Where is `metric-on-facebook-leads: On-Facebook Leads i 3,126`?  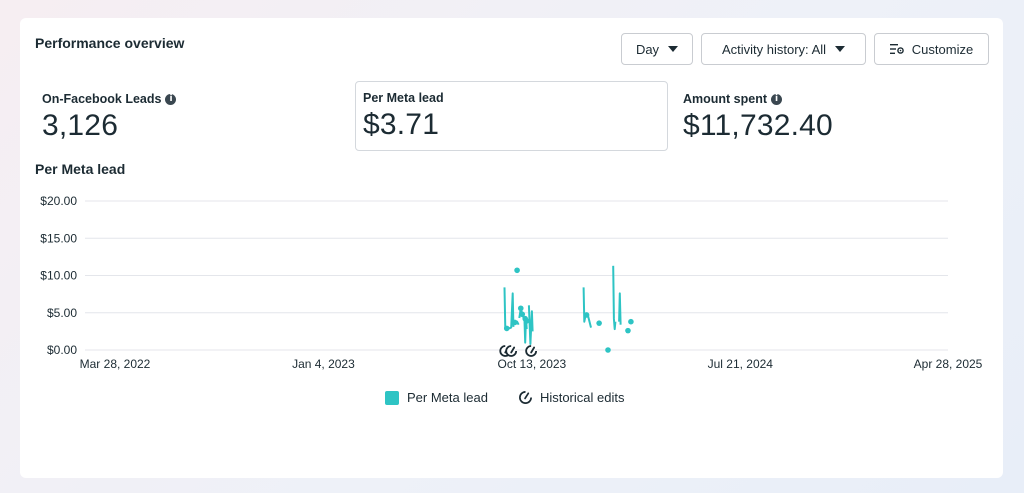 metric-on-facebook-leads: On-Facebook Leads i 3,126 is located at coordinates (109, 116).